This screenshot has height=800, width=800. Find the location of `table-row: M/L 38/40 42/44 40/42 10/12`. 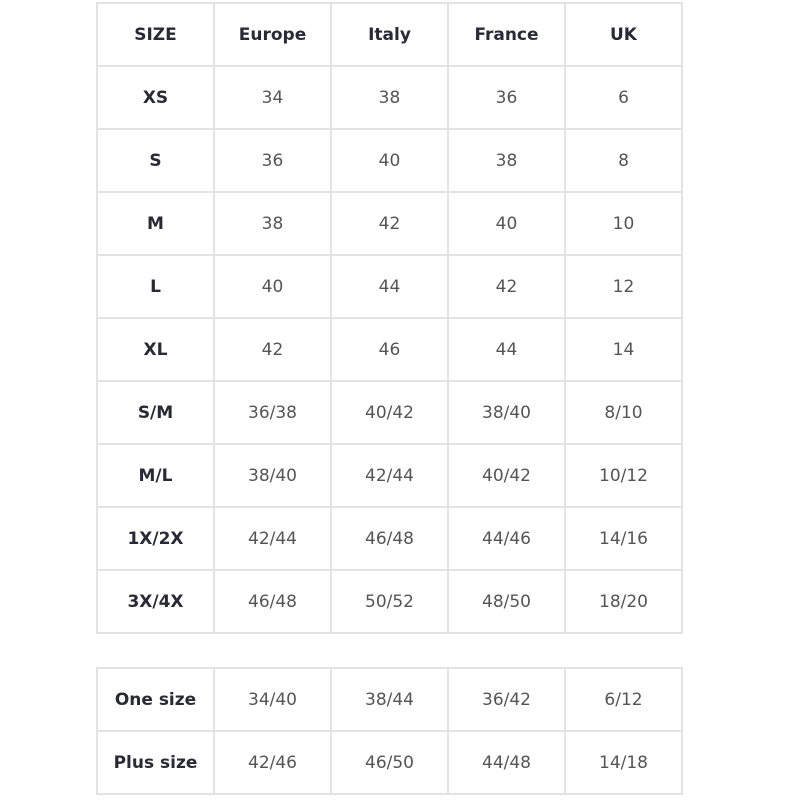

table-row: M/L 38/40 42/44 40/42 10/12 is located at coordinates (389, 475).